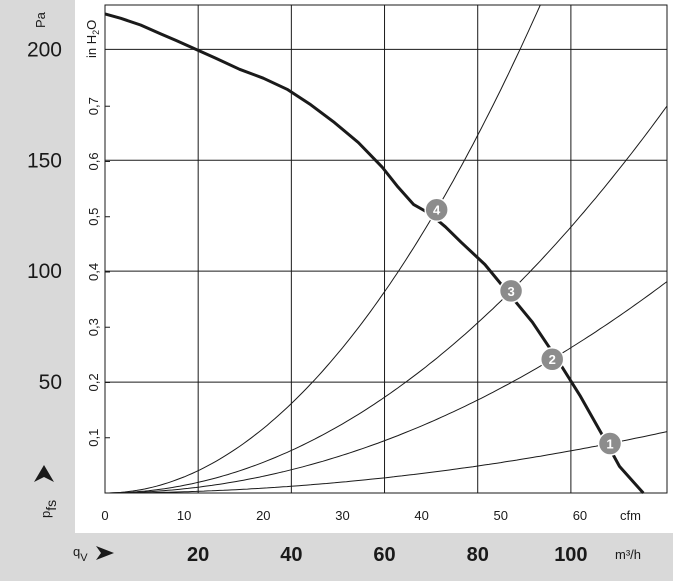  What do you see at coordinates (421, 515) in the screenshot?
I see `cfm-tick-40: 40` at bounding box center [421, 515].